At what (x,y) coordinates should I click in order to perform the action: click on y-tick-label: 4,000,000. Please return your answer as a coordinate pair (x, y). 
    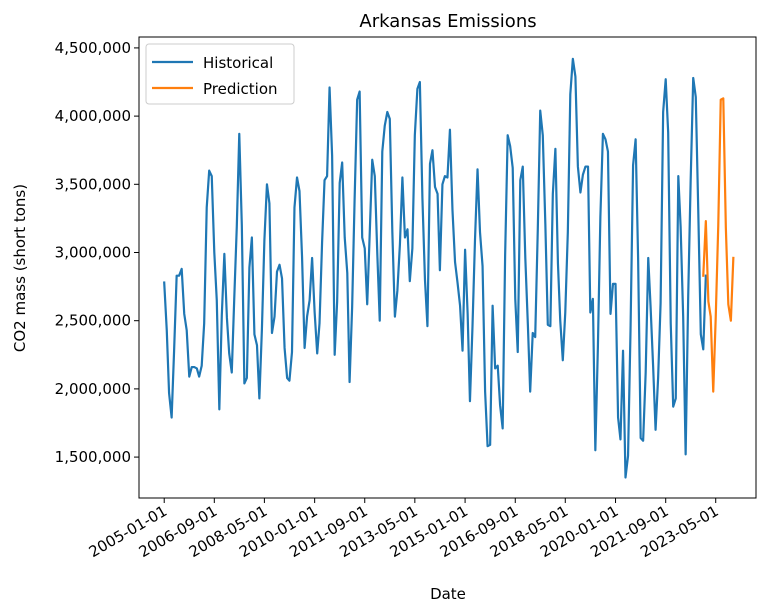
    Looking at the image, I should click on (93, 116).